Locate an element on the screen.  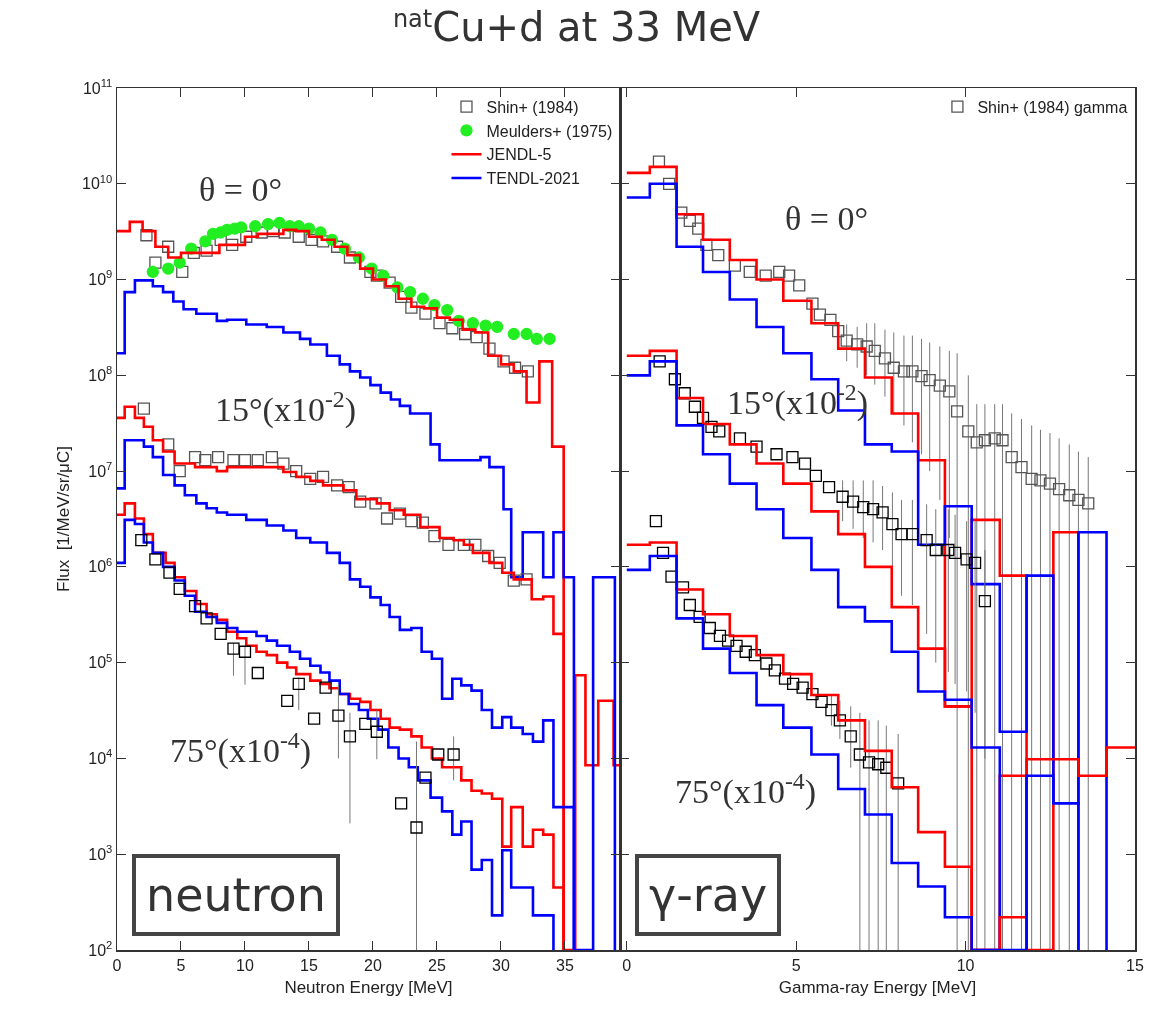
annotation: 15°(x10$^{-2}$) is located at coordinates (286, 408).